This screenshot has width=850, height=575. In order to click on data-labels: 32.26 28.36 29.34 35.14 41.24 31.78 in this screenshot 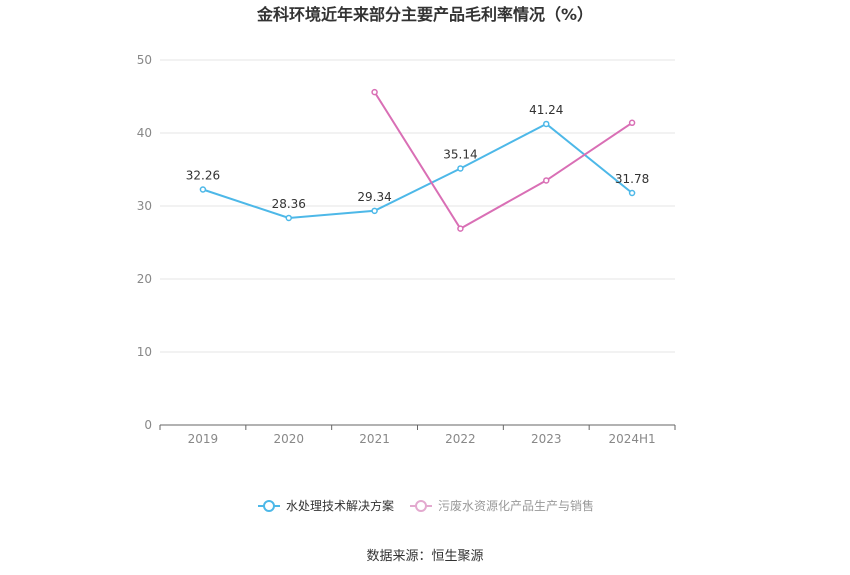, I will do `click(418, 157)`.